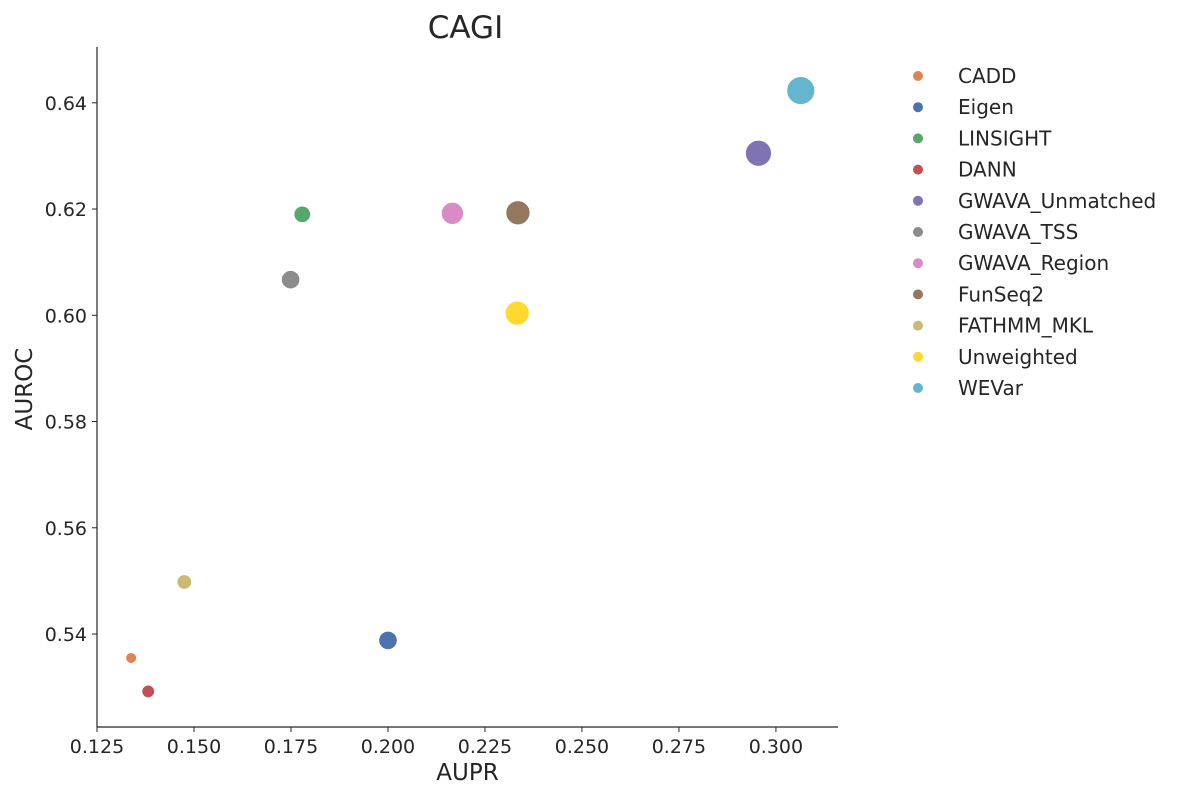 The width and height of the screenshot is (1200, 800). I want to click on point-gwava-tss, so click(290, 279).